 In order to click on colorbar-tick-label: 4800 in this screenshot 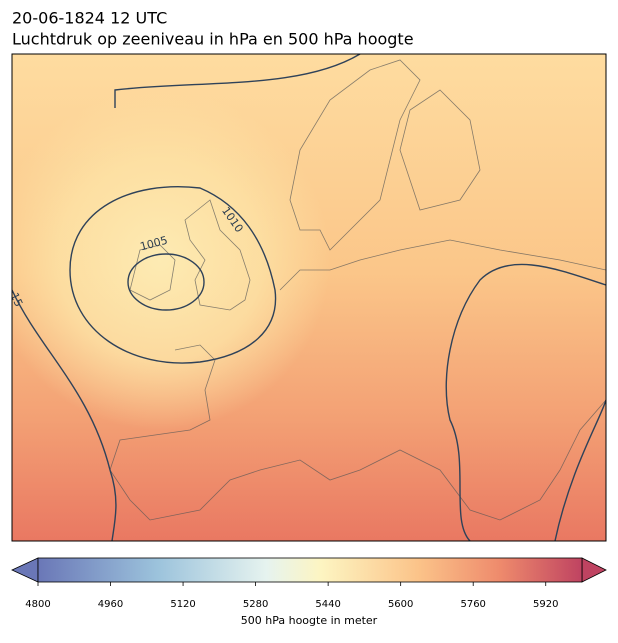, I will do `click(37, 604)`.